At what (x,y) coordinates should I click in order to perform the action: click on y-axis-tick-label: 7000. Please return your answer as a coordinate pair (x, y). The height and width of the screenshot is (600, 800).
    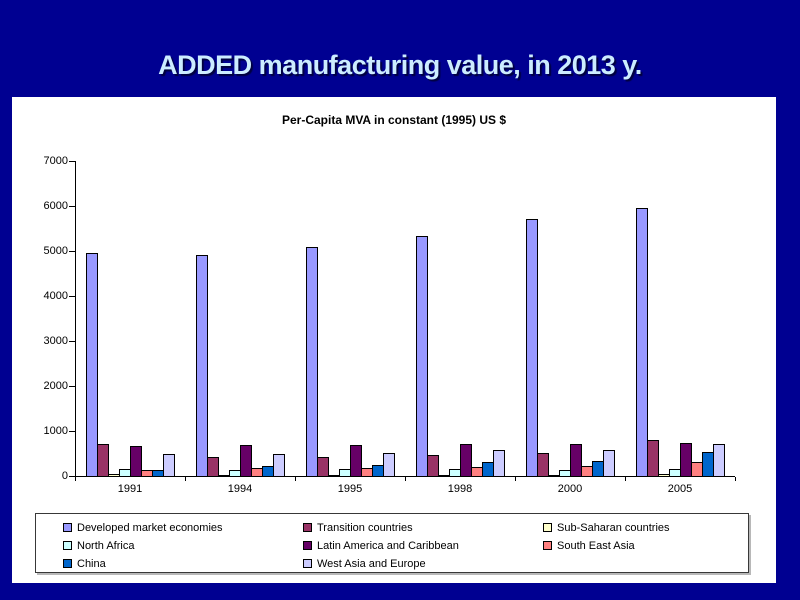
    Looking at the image, I should click on (55, 161).